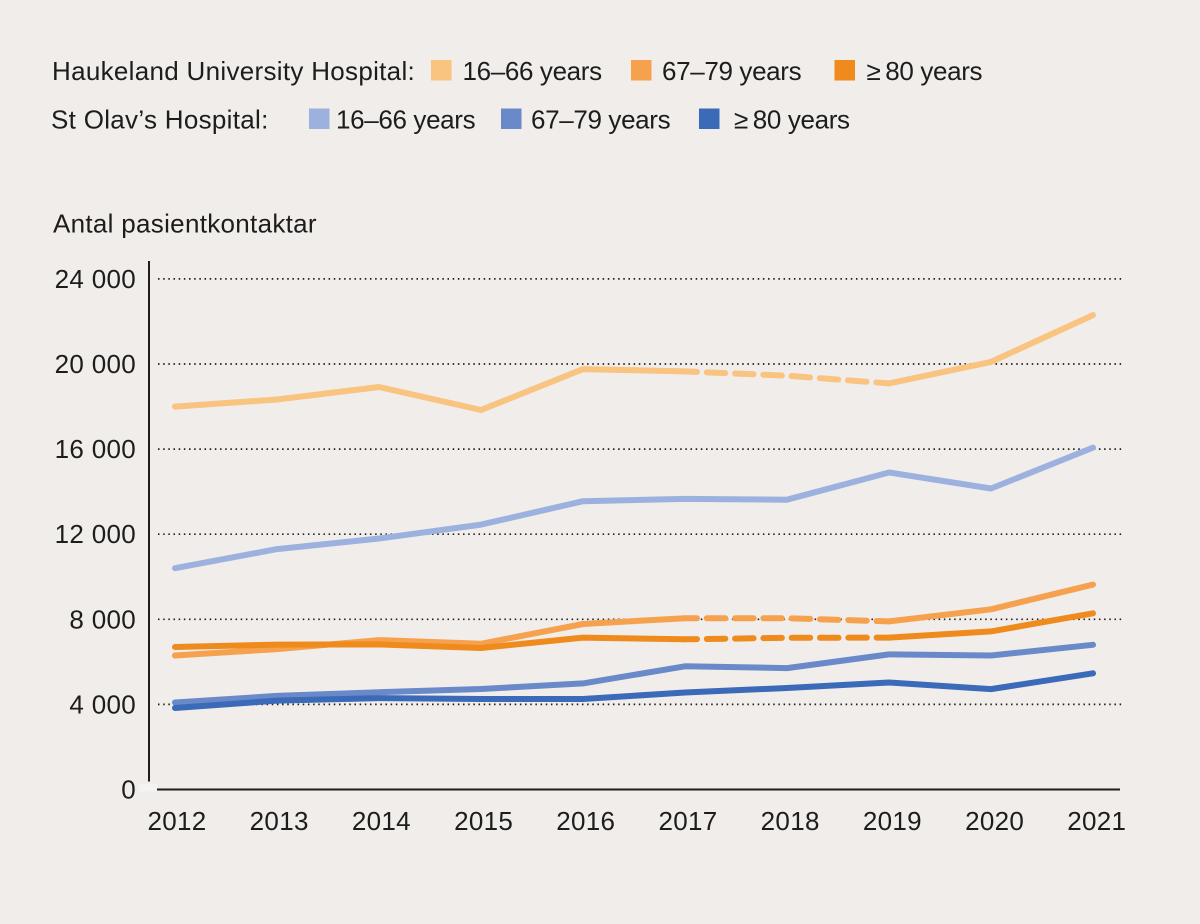 This screenshot has width=1200, height=924. Describe the element at coordinates (687, 821) in the screenshot. I see `svg-text: 2017` at that location.